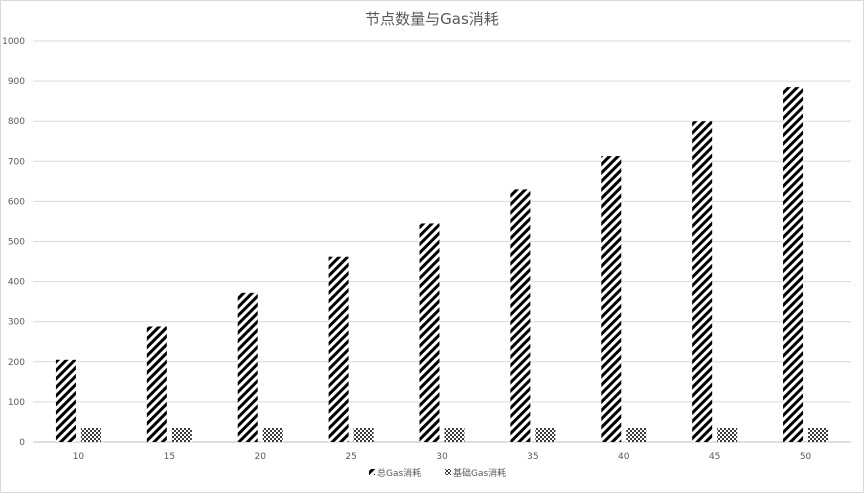  What do you see at coordinates (169, 457) in the screenshot?
I see `x-tick-label: 15` at bounding box center [169, 457].